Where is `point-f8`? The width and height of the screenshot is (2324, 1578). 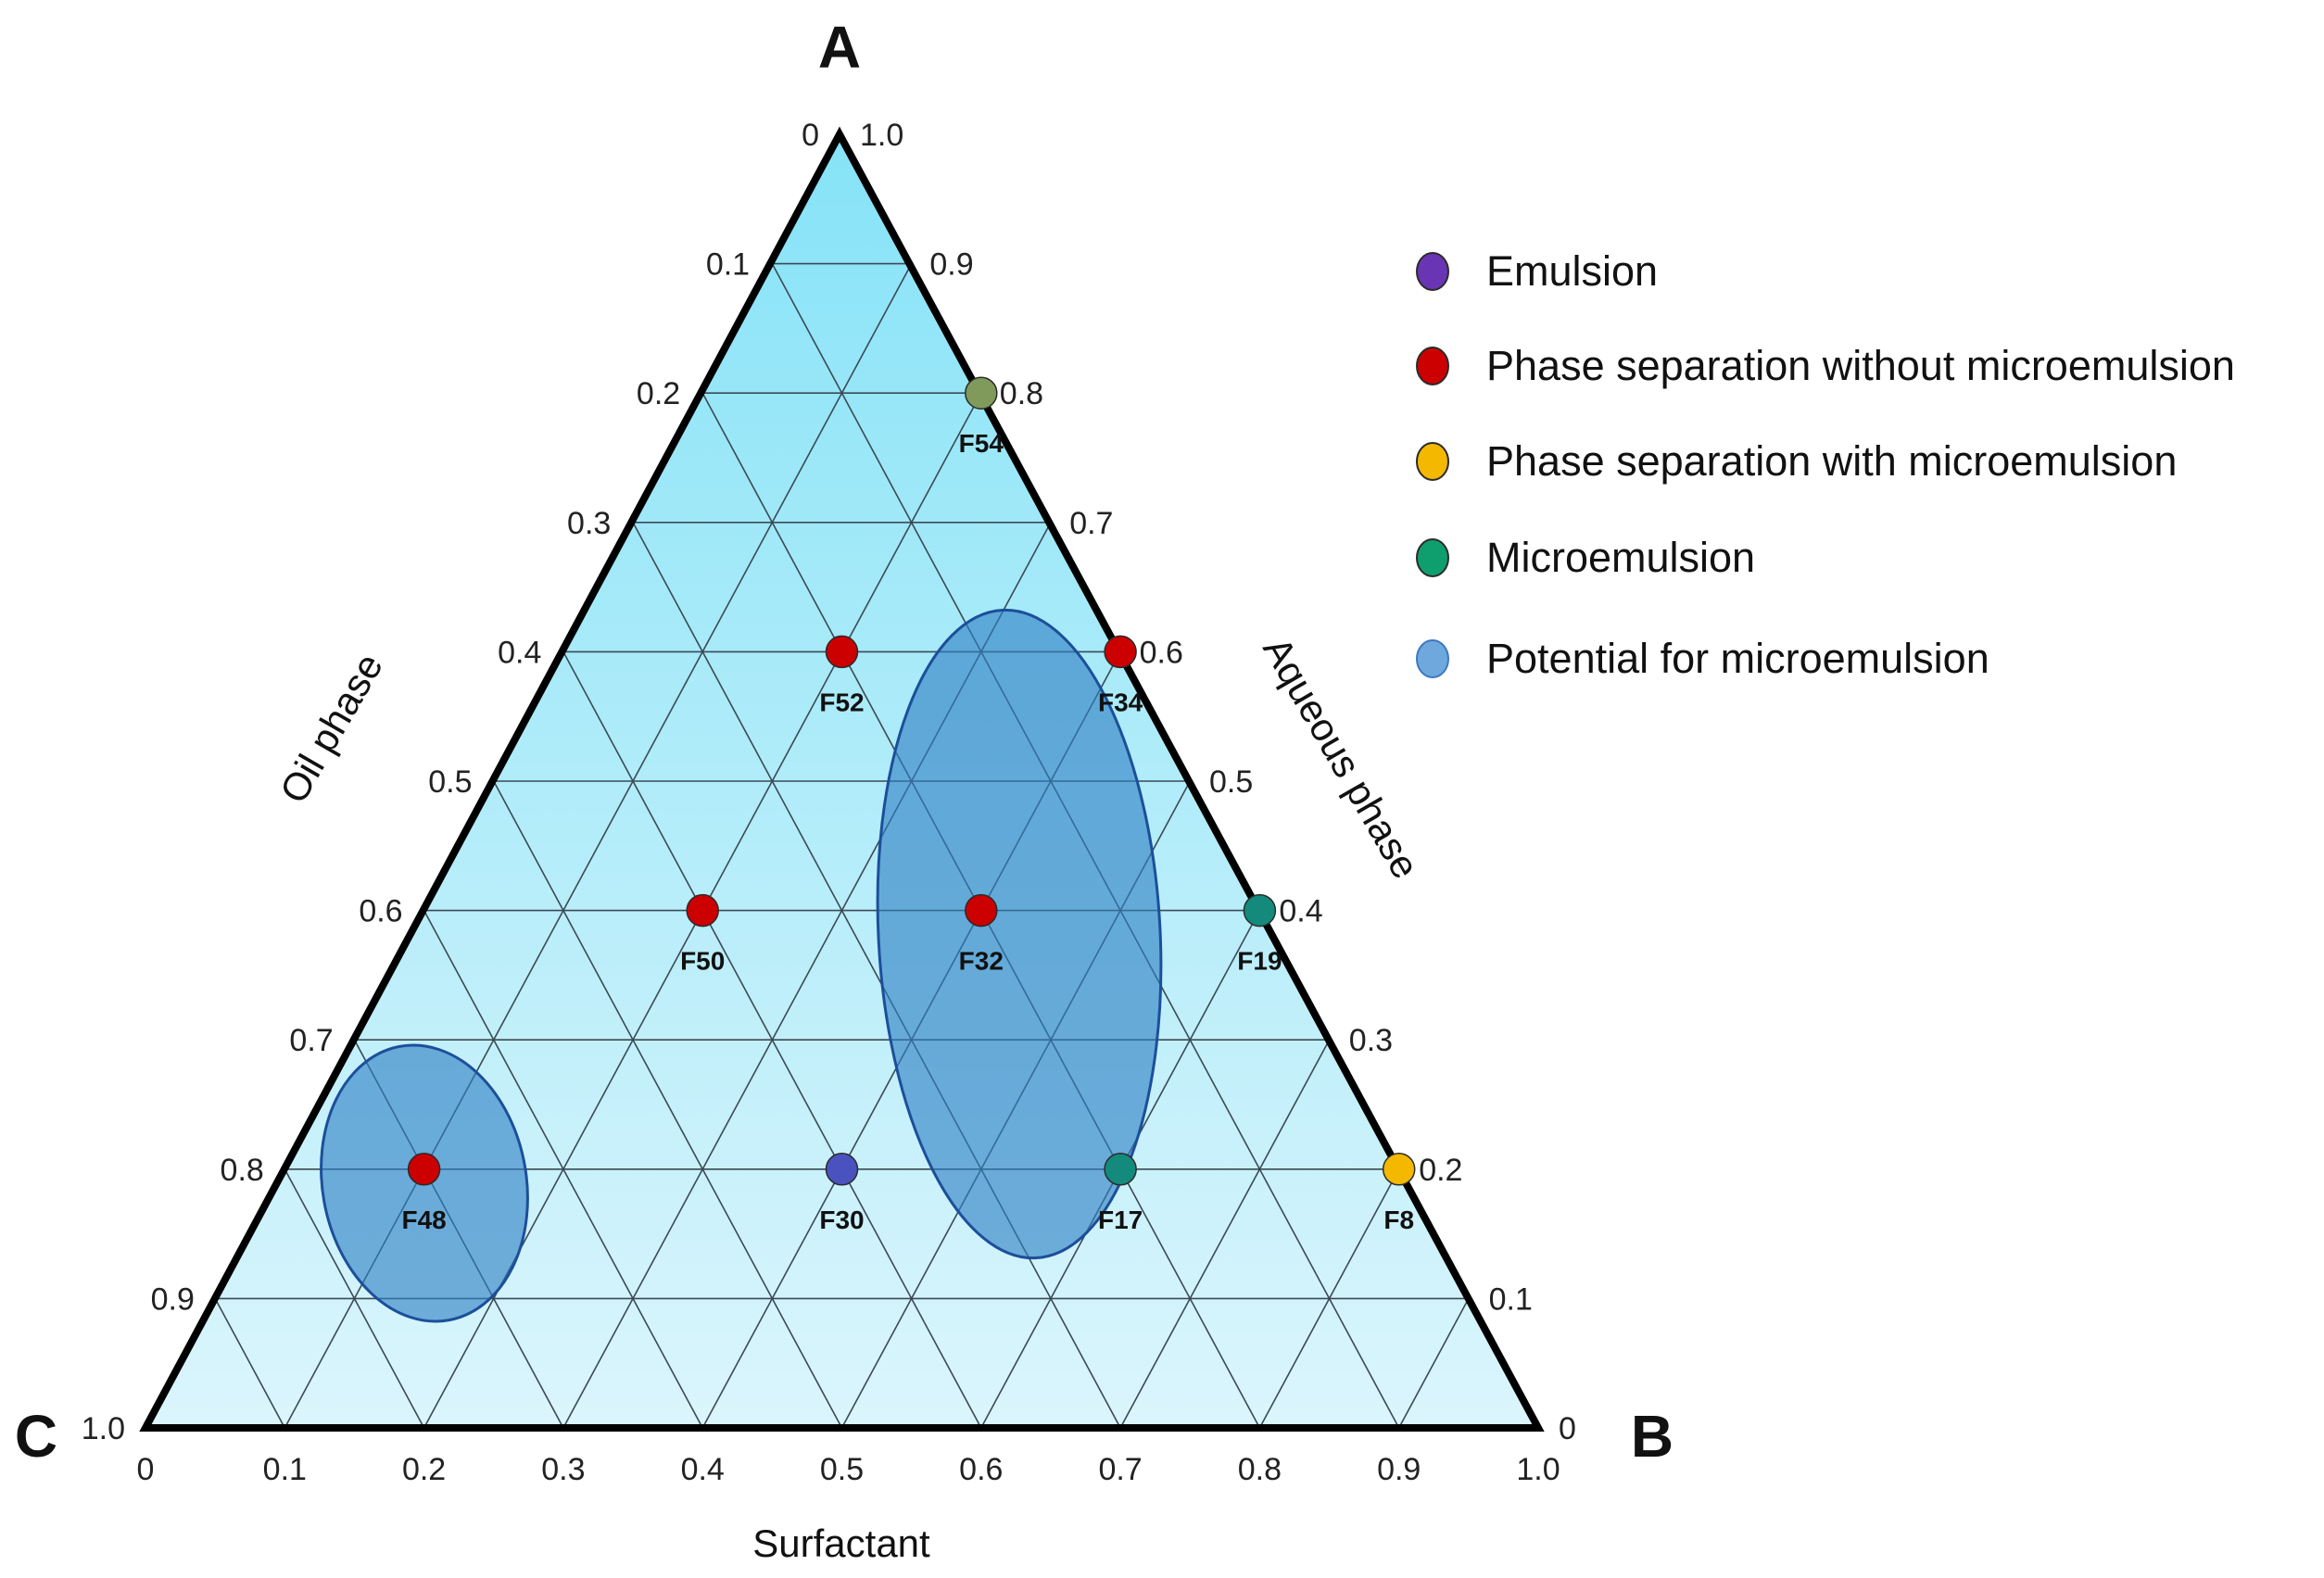 point-f8 is located at coordinates (1399, 1170).